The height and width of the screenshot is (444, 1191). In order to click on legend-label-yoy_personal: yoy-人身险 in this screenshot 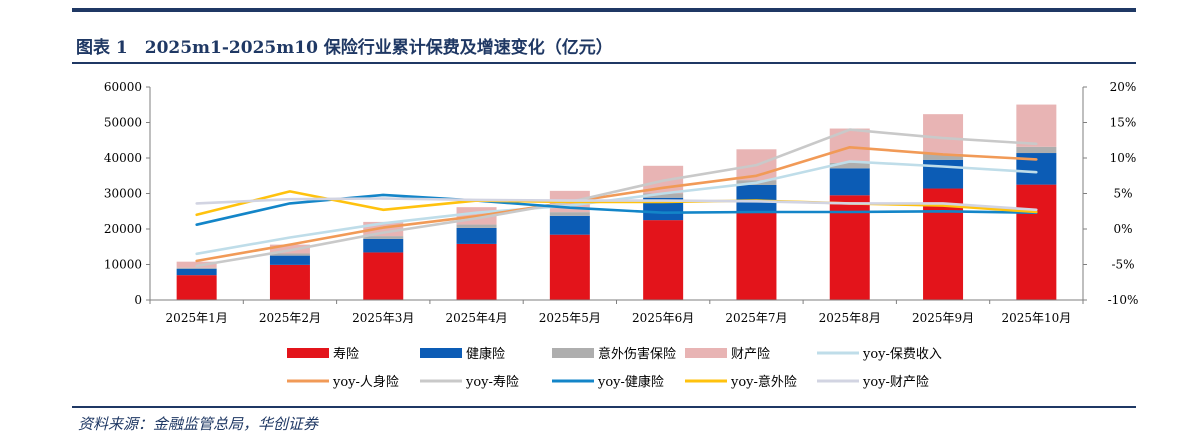, I will do `click(365, 382)`.